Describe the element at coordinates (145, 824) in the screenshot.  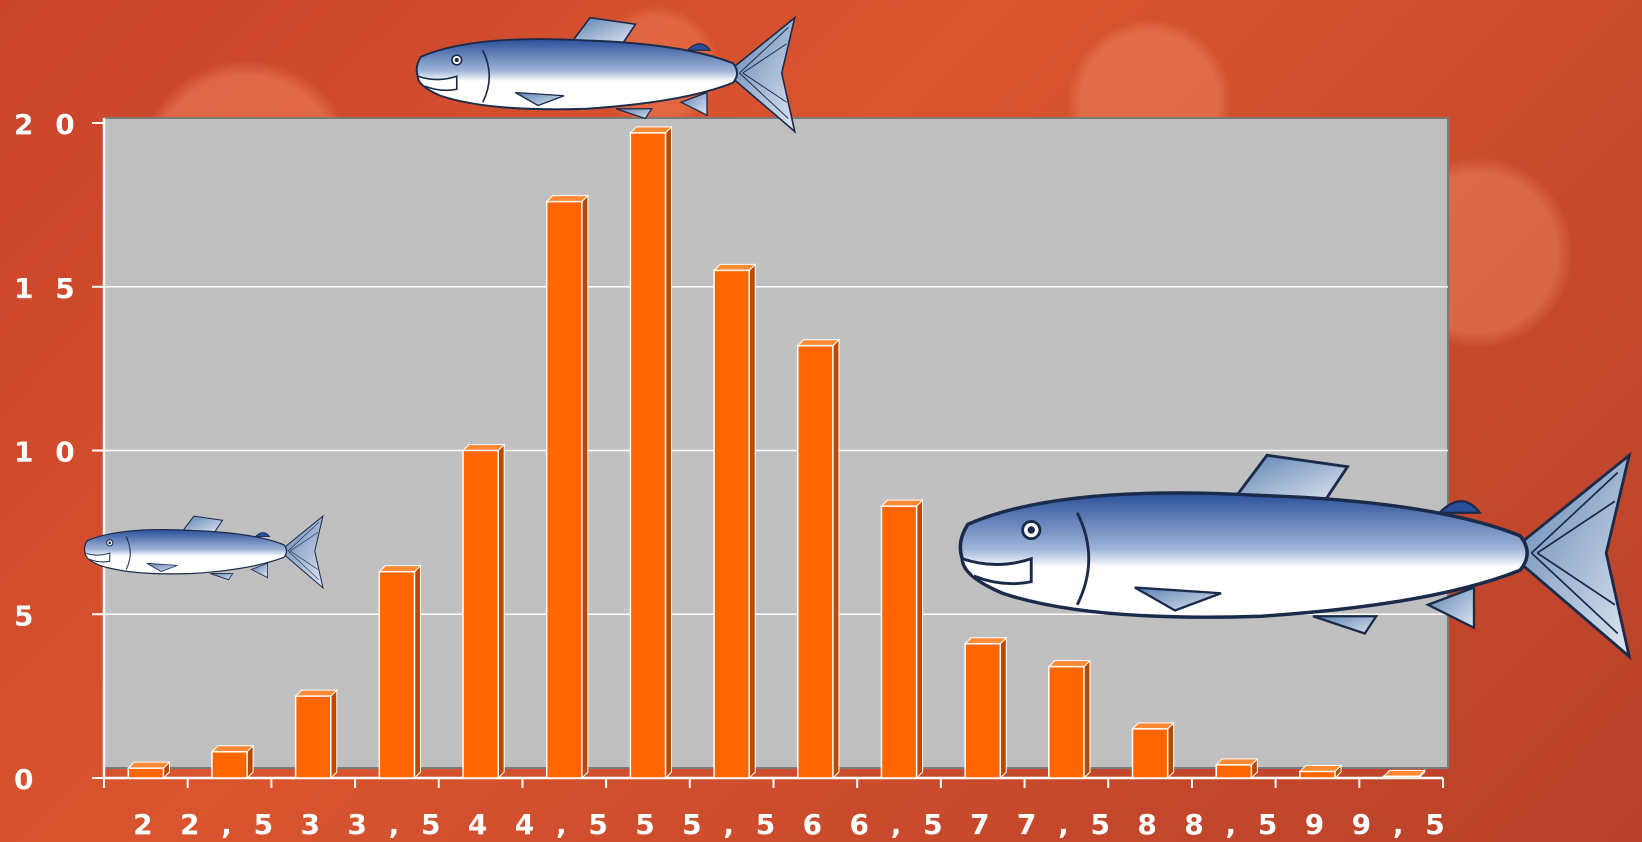
I see `x-tick-label: 2` at that location.